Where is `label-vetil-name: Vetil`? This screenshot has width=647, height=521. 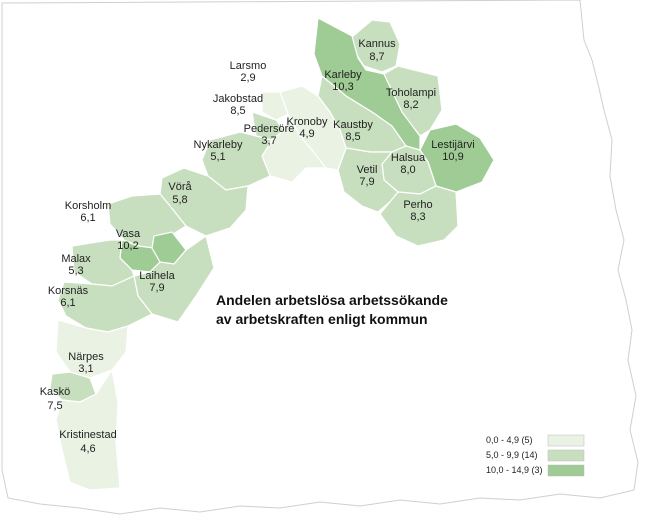 label-vetil-name: Vetil is located at coordinates (367, 170).